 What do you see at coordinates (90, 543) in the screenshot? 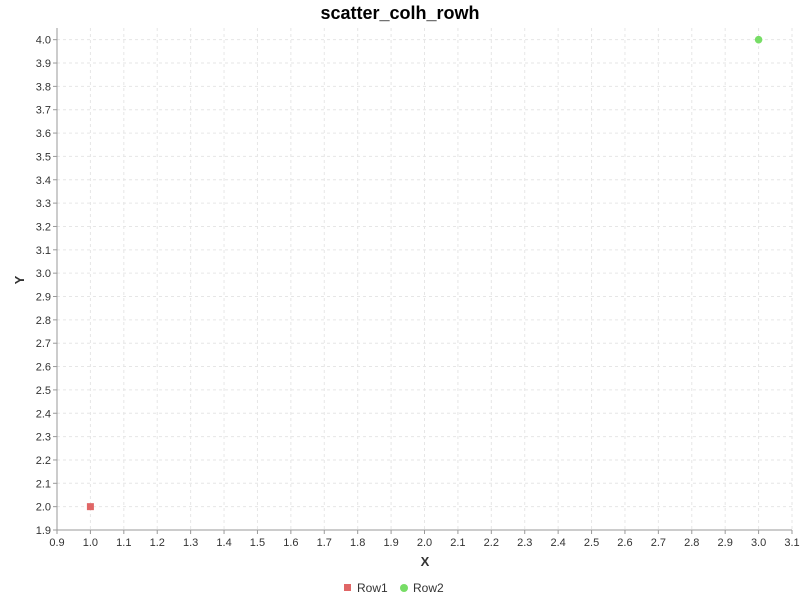
I see `x-tick-label: 1.0` at bounding box center [90, 543].